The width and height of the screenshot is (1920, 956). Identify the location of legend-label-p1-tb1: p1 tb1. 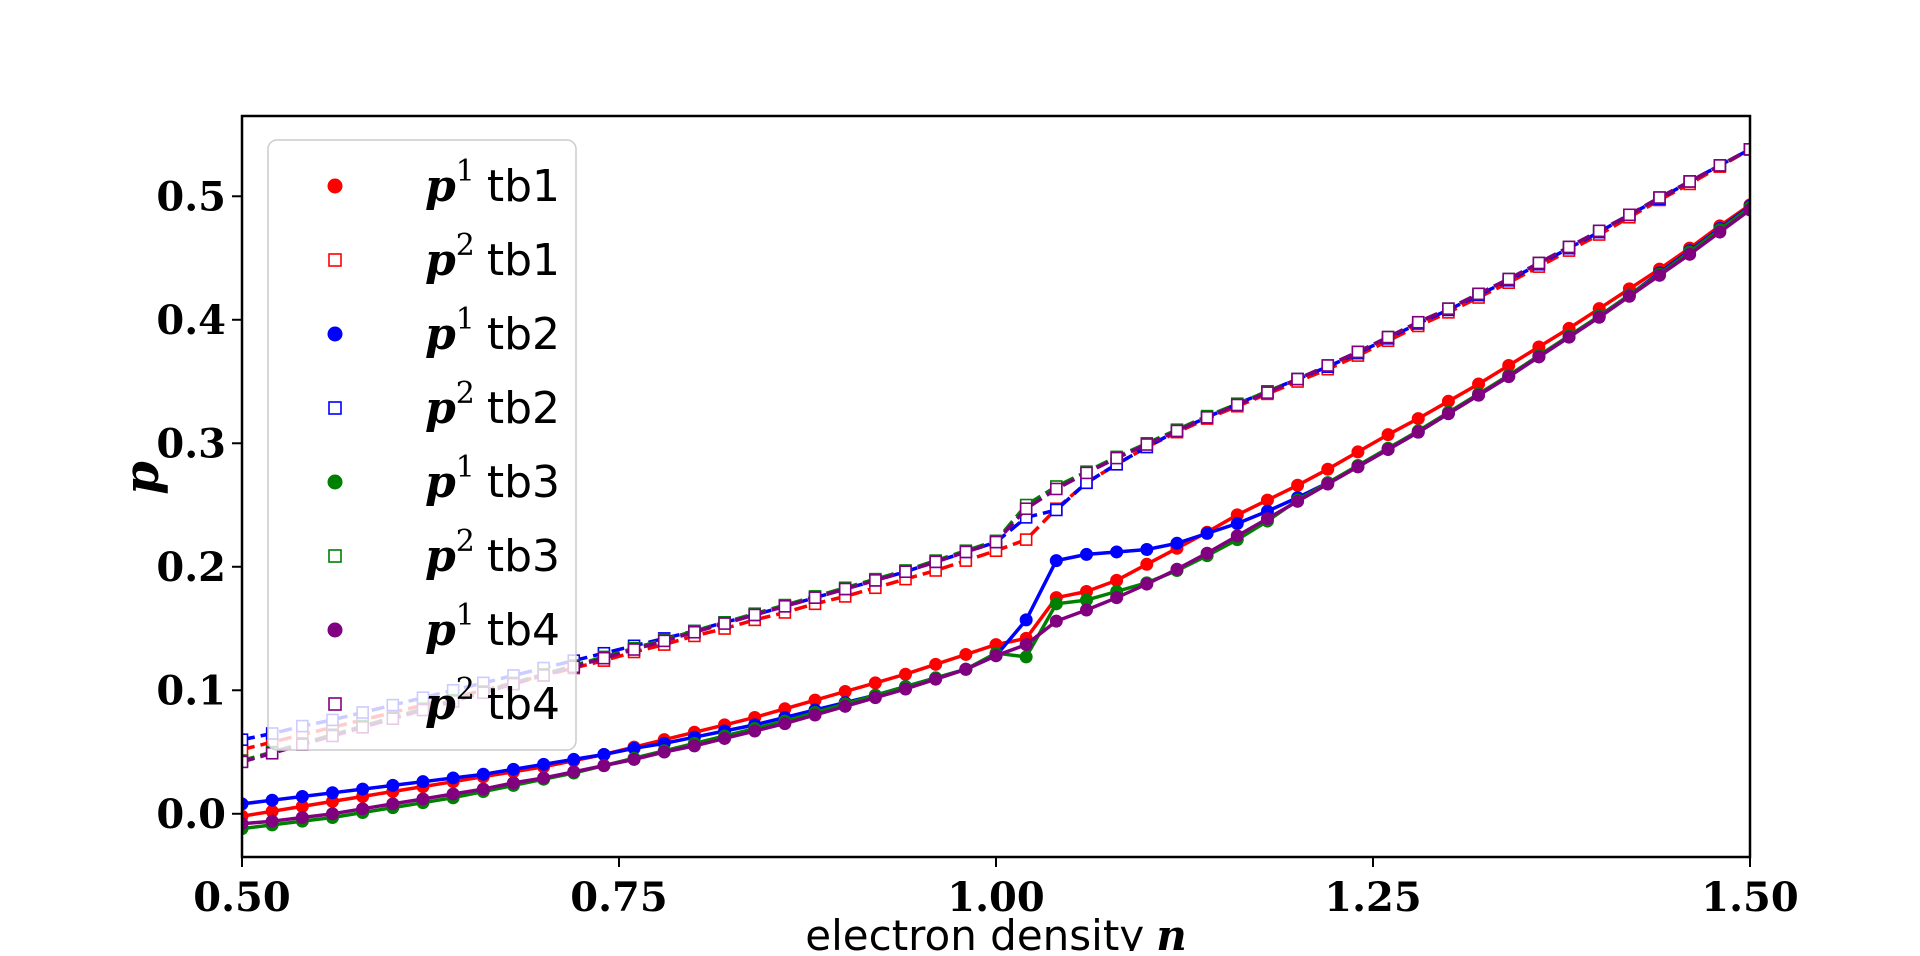
(492, 183).